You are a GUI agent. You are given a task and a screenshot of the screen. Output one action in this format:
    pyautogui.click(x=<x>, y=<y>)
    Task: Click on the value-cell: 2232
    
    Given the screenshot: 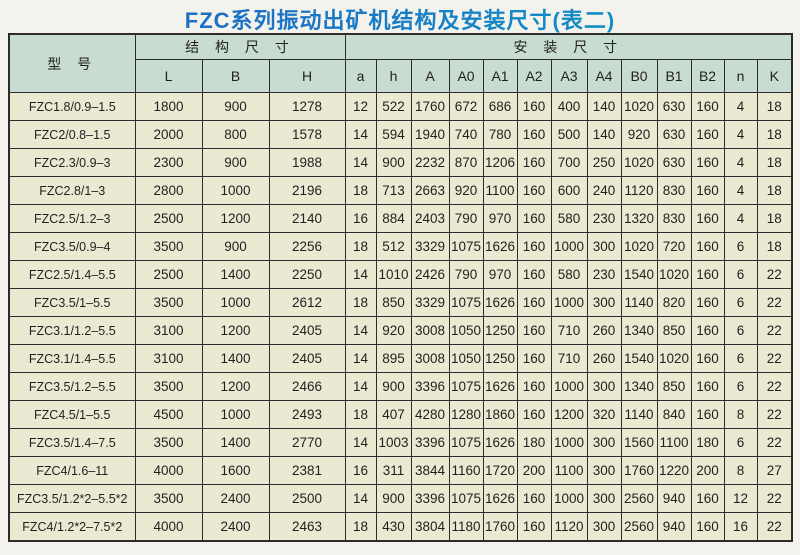 What is the action you would take?
    pyautogui.click(x=430, y=162)
    